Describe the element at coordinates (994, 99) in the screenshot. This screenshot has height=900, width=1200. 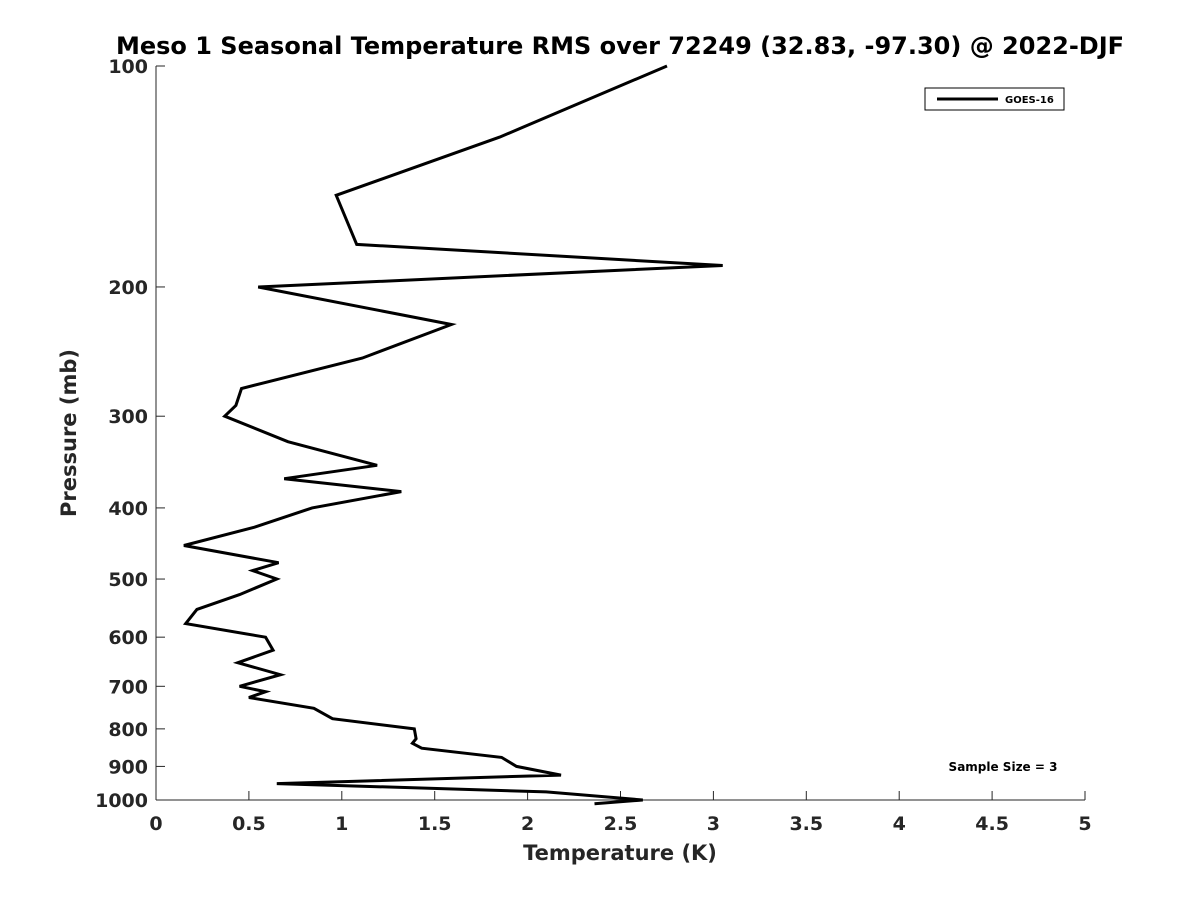
I see `legend: GOES-16` at that location.